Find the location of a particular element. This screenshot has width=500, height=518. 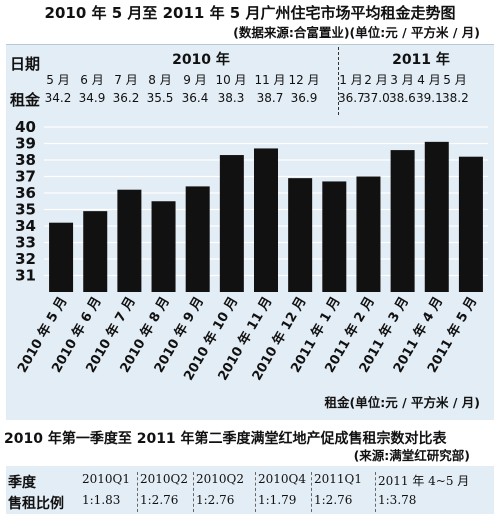

month-cell: 1 月 is located at coordinates (351, 80).